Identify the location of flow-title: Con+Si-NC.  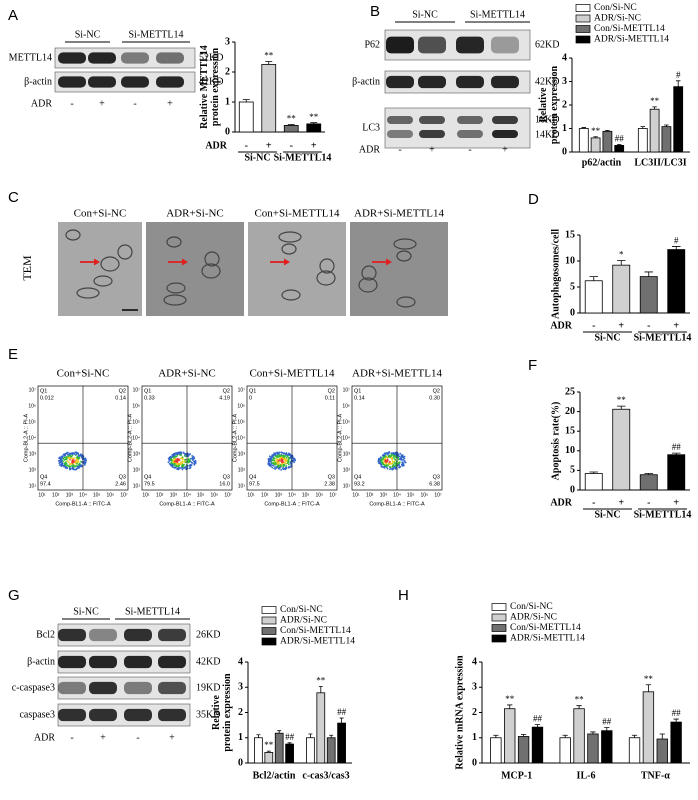
(83, 374).